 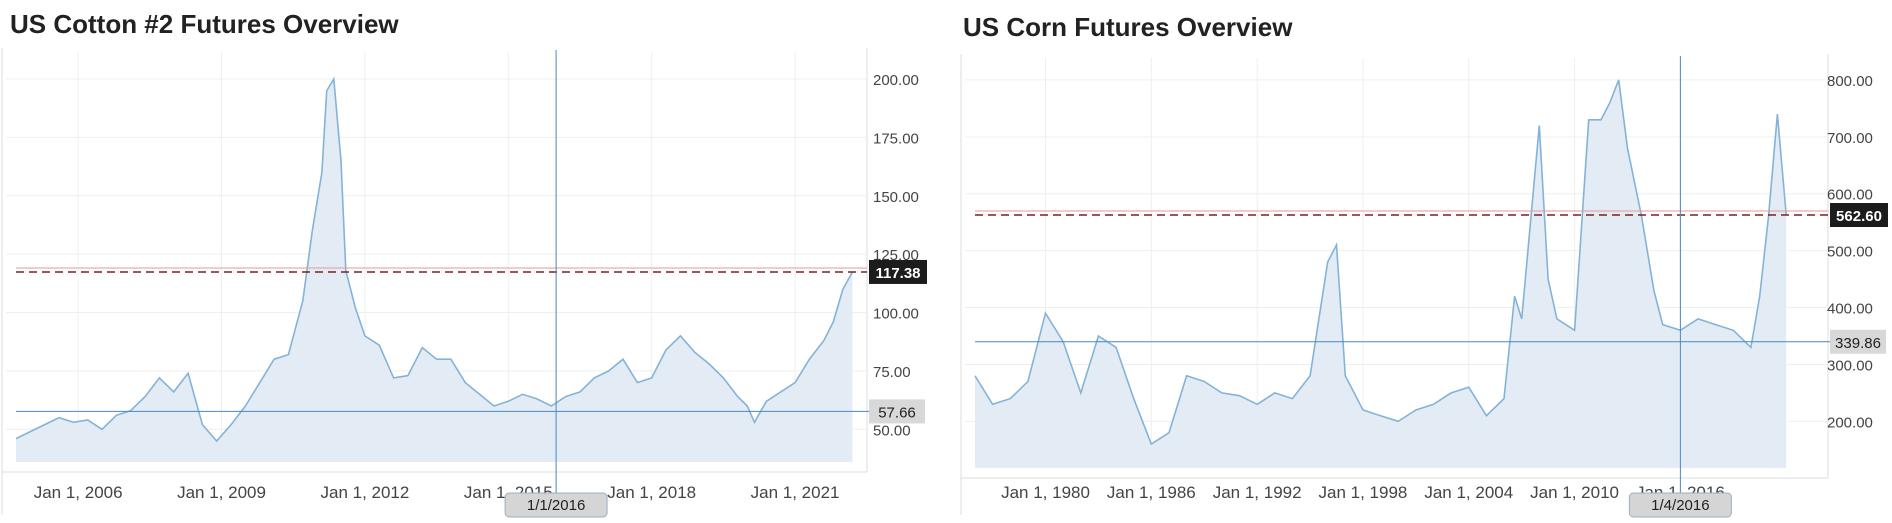 I want to click on y-tick-label: 50.00, so click(x=892, y=430).